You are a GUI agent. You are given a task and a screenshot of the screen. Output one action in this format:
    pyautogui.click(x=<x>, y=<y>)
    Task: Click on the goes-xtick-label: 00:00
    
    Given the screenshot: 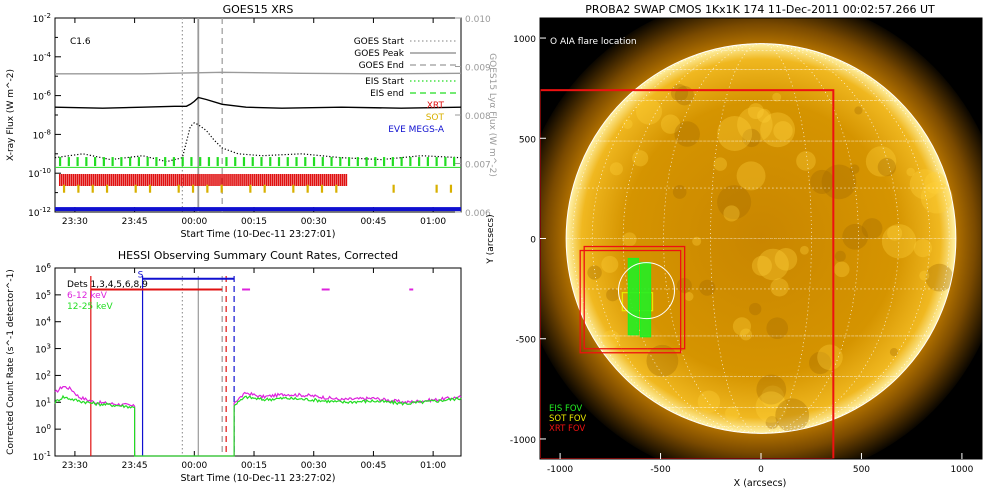 What is the action you would take?
    pyautogui.click(x=194, y=222)
    